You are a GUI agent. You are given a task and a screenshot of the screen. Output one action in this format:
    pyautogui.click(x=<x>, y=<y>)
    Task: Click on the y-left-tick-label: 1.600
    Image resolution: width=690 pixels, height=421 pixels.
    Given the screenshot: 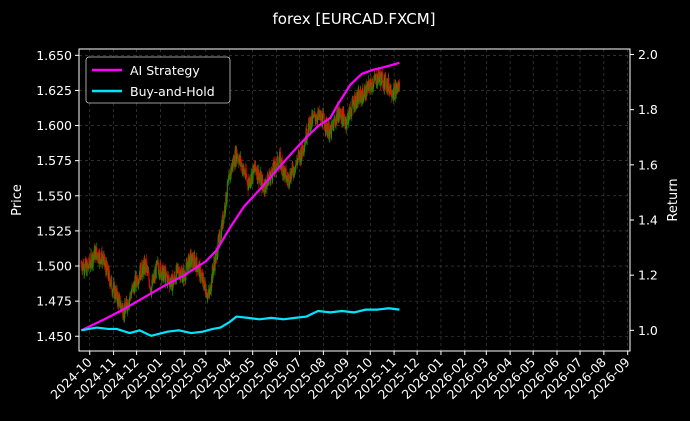 What is the action you would take?
    pyautogui.click(x=54, y=125)
    